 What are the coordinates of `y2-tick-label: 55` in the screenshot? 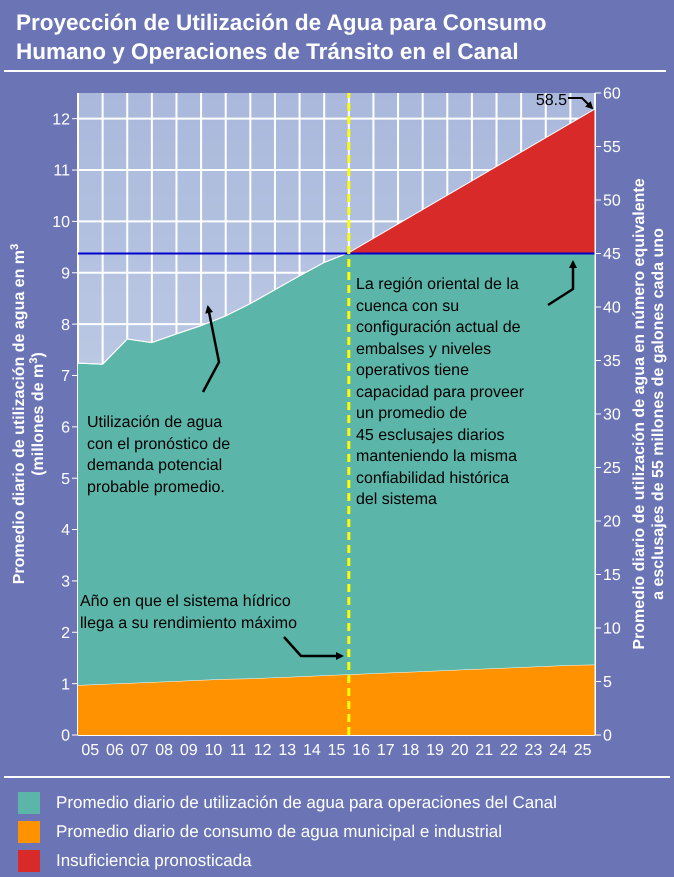 It's located at (612, 147).